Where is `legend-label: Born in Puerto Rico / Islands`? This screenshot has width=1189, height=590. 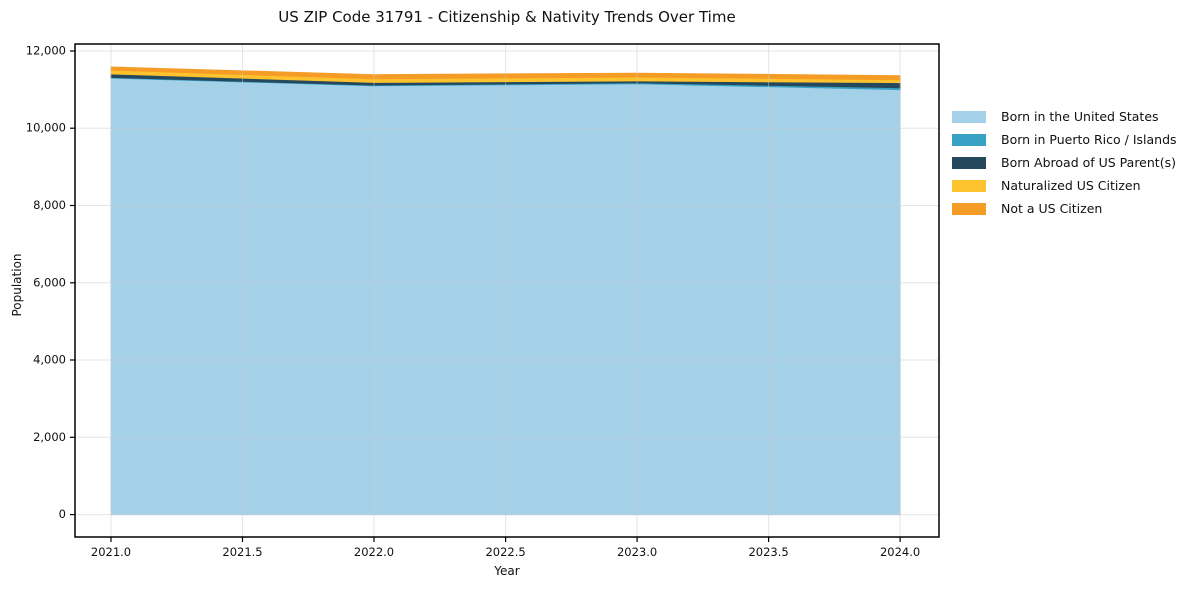 legend-label: Born in Puerto Rico / Islands is located at coordinates (1089, 139).